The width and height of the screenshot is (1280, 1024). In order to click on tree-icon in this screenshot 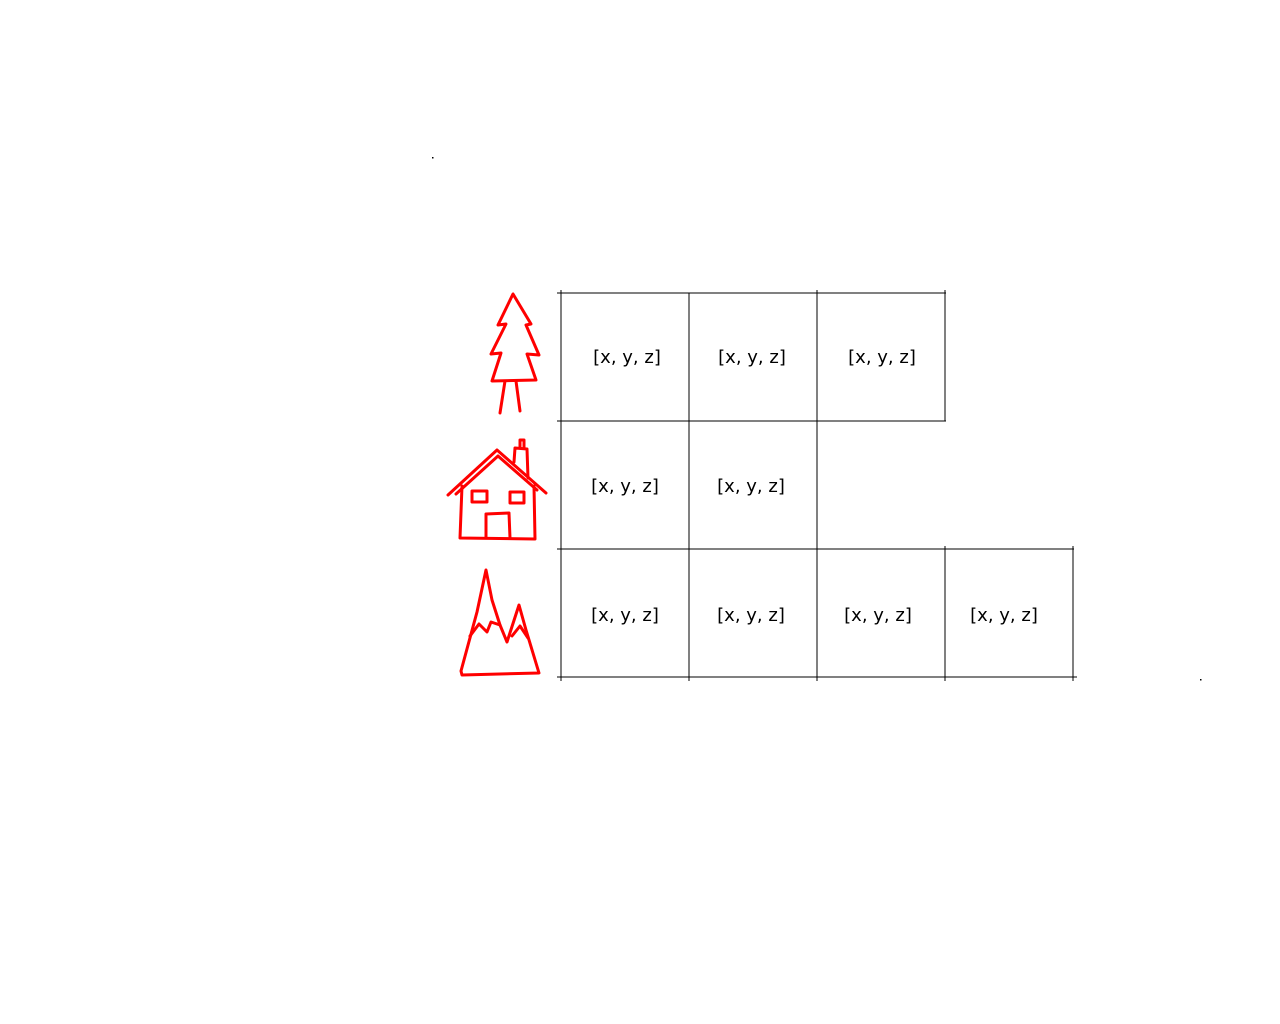, I will do `click(515, 353)`.